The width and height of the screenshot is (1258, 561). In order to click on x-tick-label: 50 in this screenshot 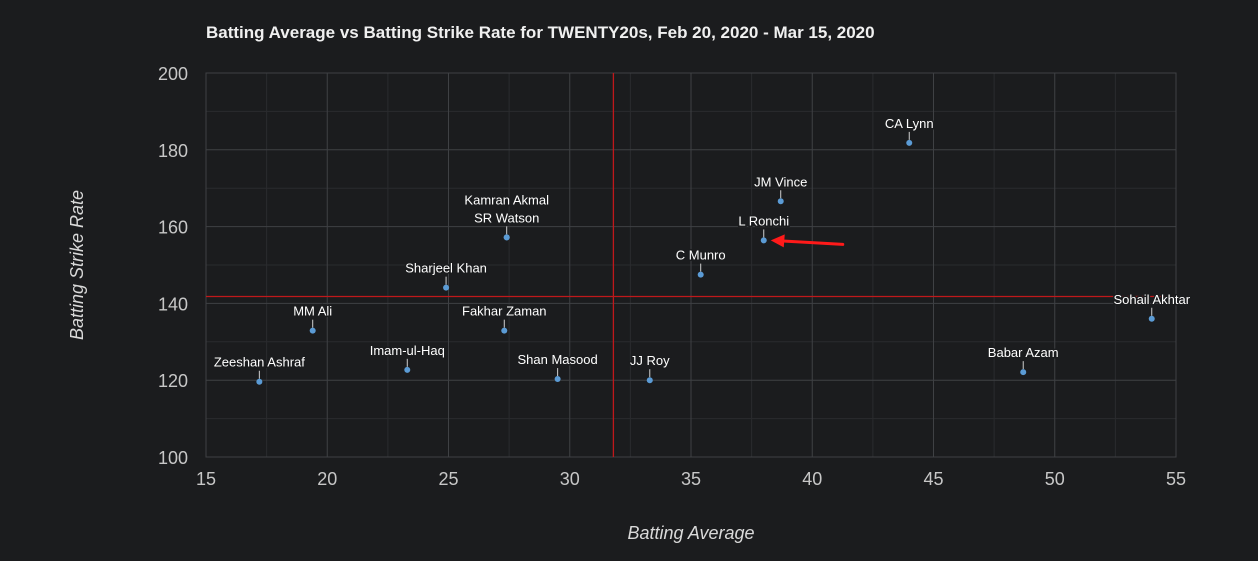, I will do `click(1055, 479)`.